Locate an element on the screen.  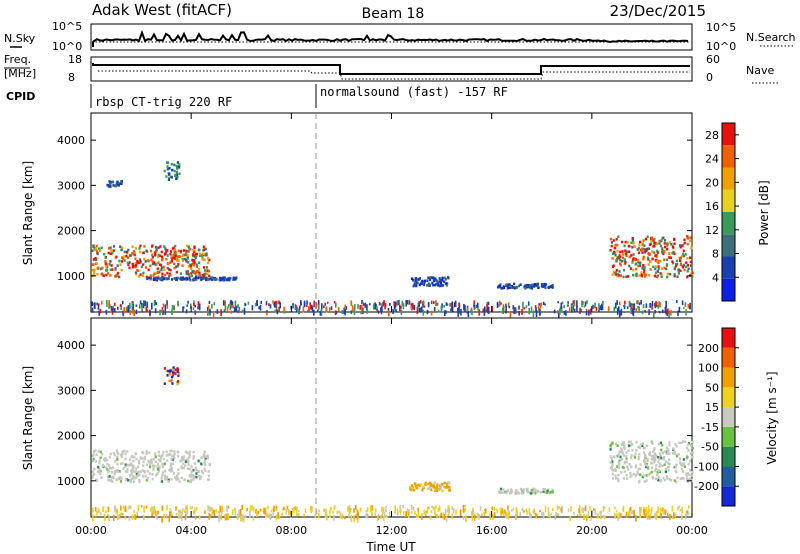
colorbar-tick-label: 15 is located at coordinates (712, 407).